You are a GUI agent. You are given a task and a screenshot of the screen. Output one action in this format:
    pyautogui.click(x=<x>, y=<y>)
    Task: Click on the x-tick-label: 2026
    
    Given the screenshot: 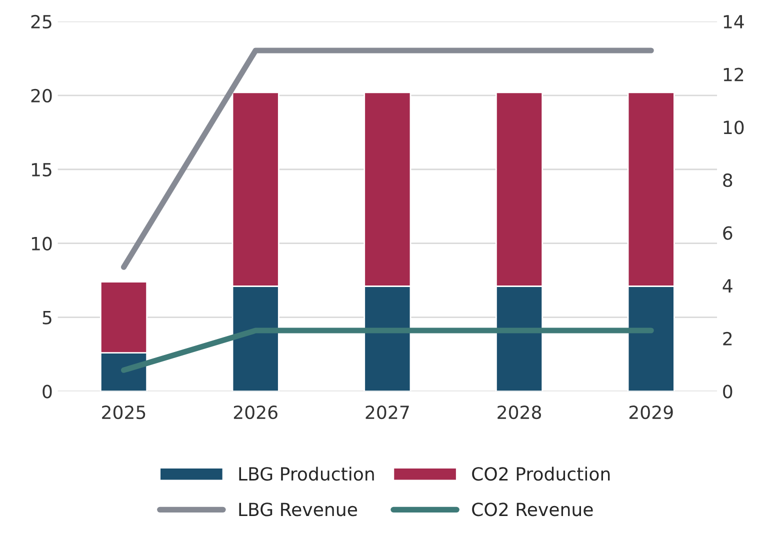 What is the action you would take?
    pyautogui.click(x=256, y=412)
    